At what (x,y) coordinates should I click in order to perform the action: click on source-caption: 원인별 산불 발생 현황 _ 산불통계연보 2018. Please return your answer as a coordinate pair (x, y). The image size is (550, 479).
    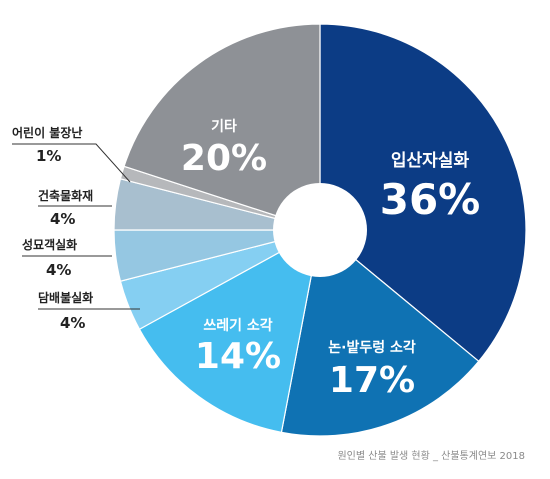
    Looking at the image, I should click on (431, 456).